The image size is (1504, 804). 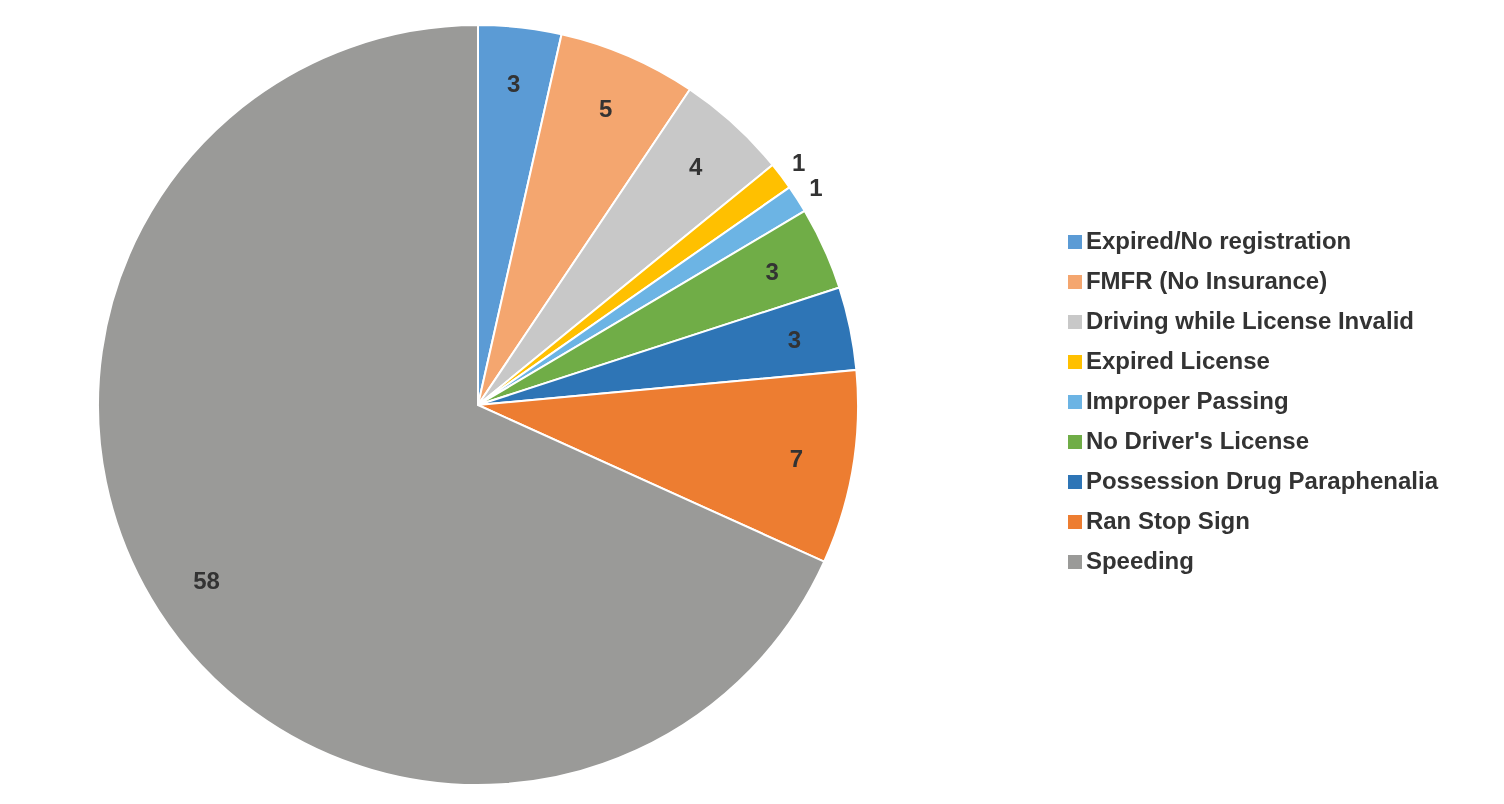 What do you see at coordinates (1167, 520) in the screenshot?
I see `legend-label: Ran Stop Sign` at bounding box center [1167, 520].